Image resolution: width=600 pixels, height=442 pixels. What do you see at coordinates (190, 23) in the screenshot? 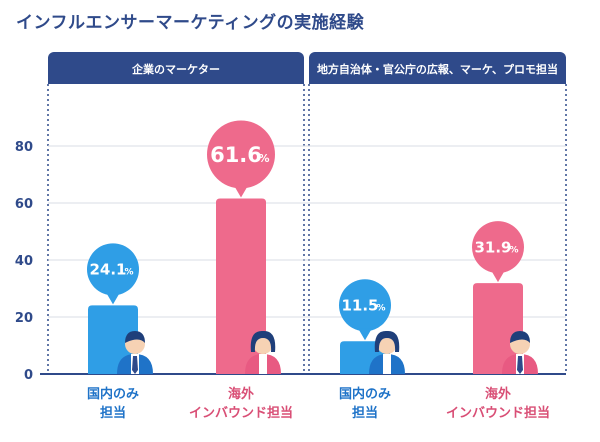
I see `chart-title: インフルエンサーマーケティングの実施経験` at bounding box center [190, 23].